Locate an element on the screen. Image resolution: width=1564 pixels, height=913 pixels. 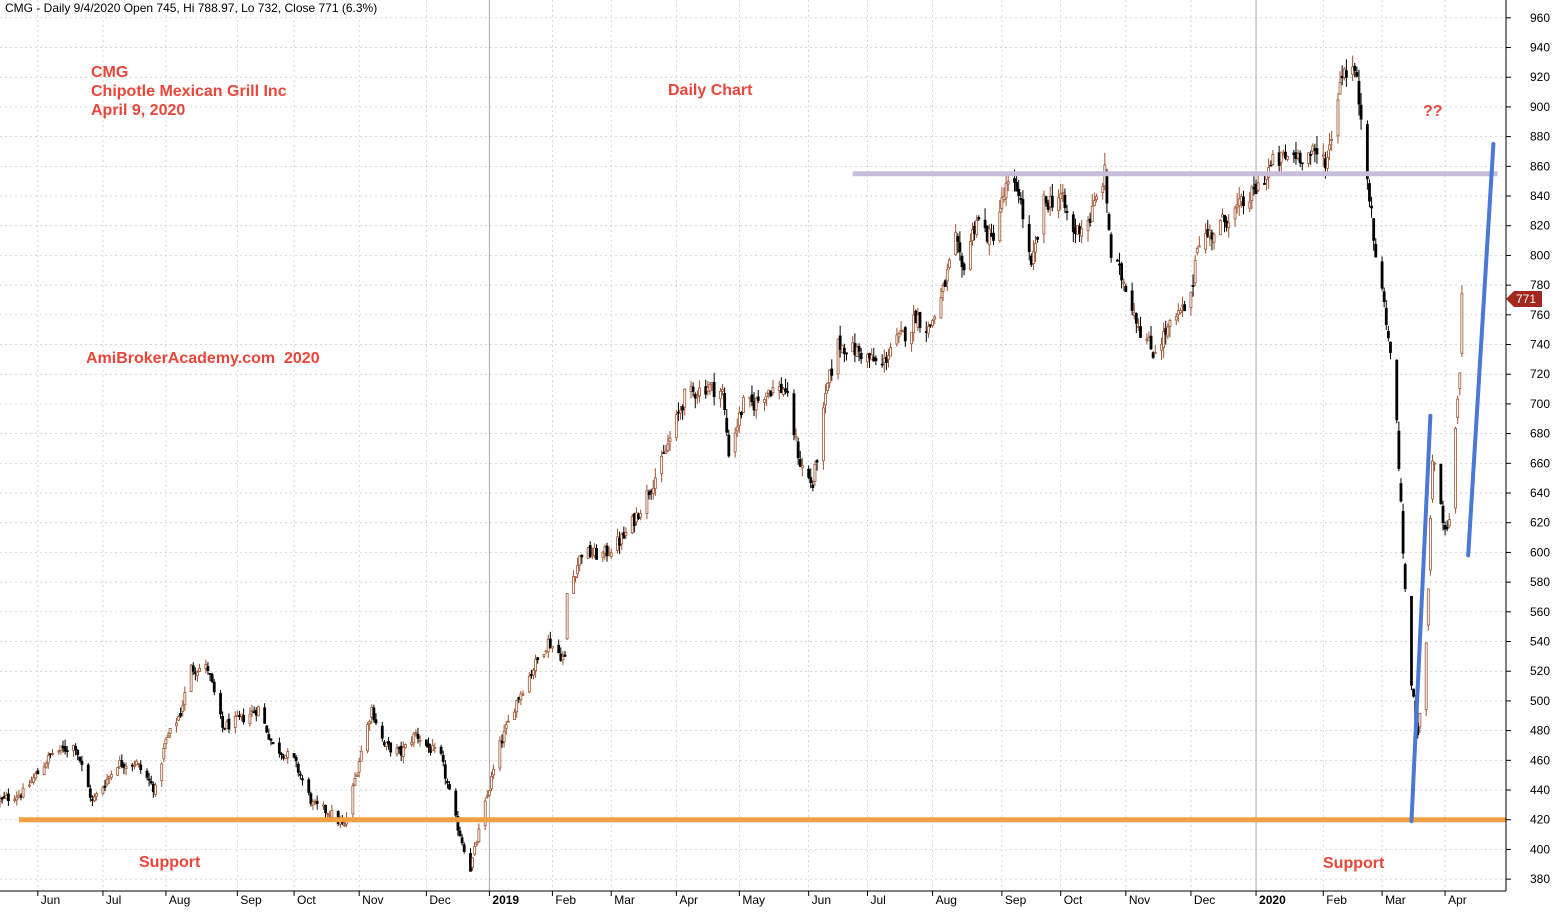
last-price-text: 771 is located at coordinates (1526, 299).